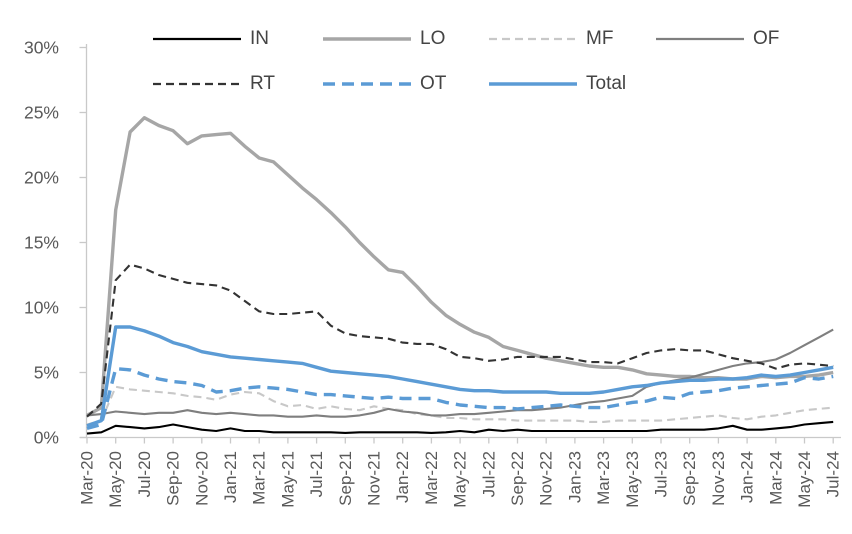 The width and height of the screenshot is (852, 534). Describe the element at coordinates (197, 39) in the screenshot. I see `legend-line-swatch-in` at that location.